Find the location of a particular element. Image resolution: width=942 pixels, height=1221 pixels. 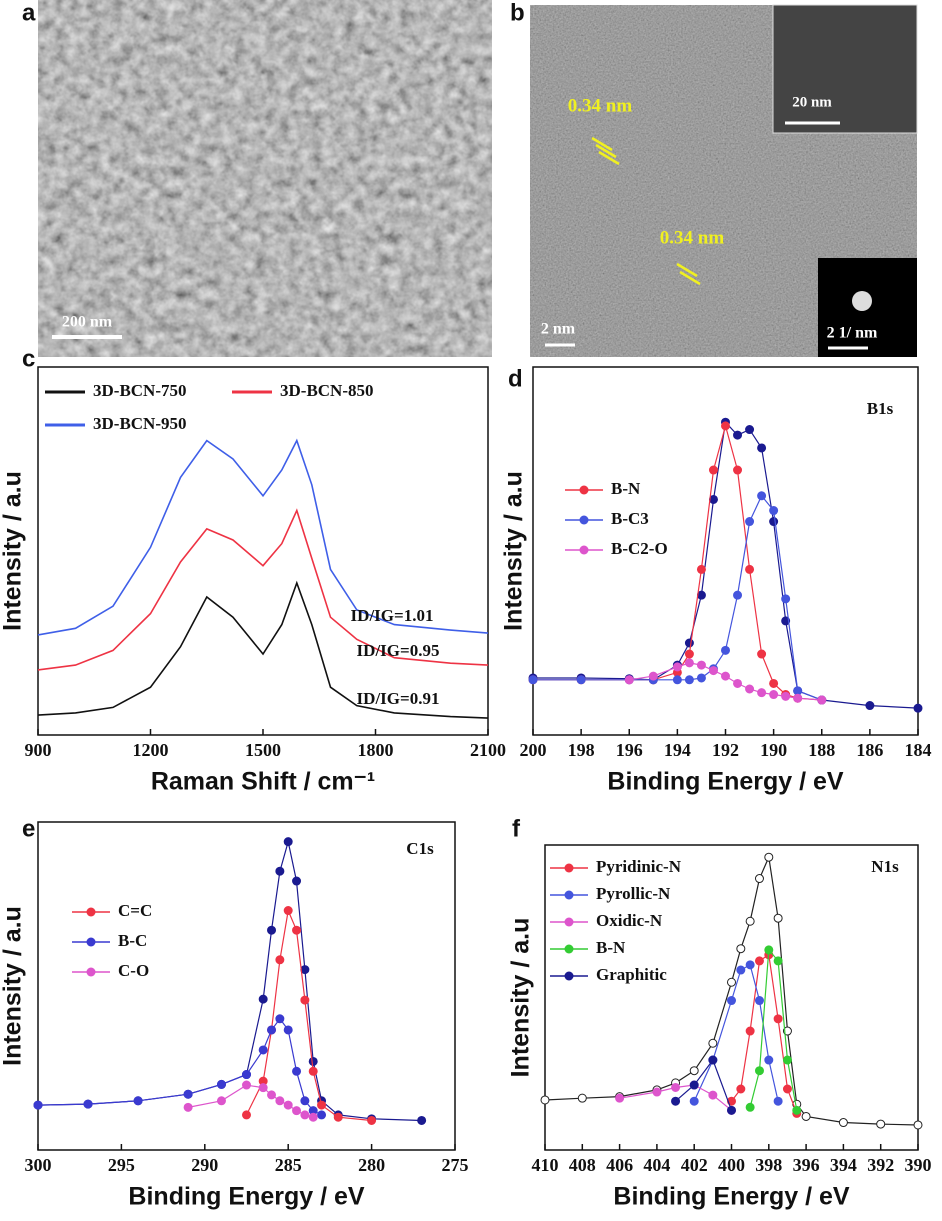

inset is located at coordinates (845, 69).